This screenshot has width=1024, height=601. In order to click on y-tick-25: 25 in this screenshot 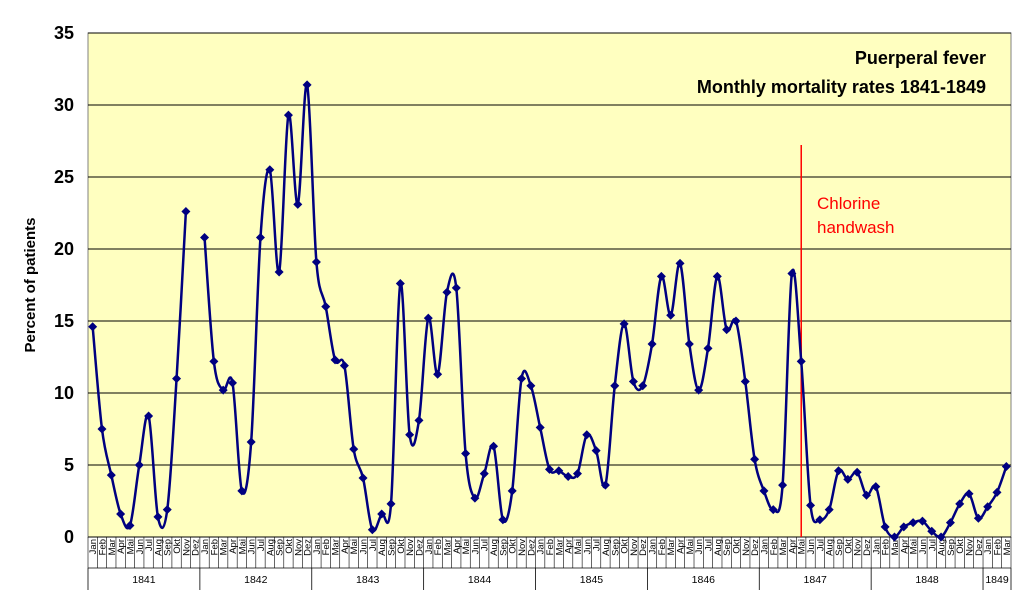, I will do `click(64, 177)`.